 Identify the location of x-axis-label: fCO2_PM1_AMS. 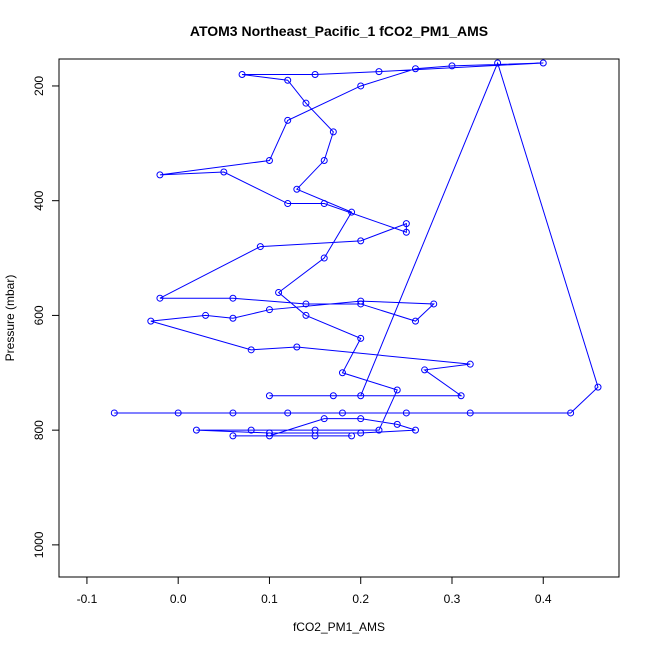
(339, 627).